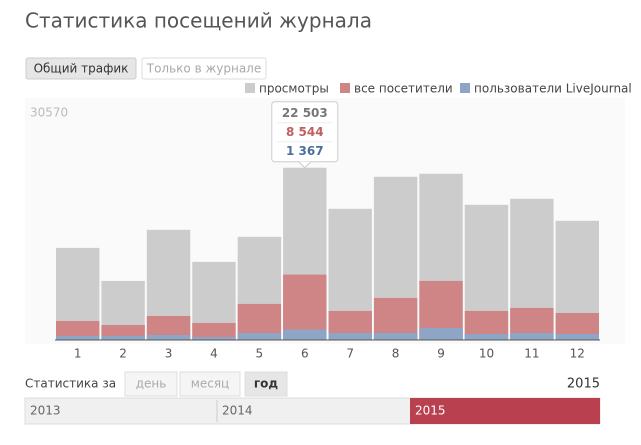 This screenshot has height=445, width=641. Describe the element at coordinates (70, 384) in the screenshot. I see `period-label: Статистика за` at that location.